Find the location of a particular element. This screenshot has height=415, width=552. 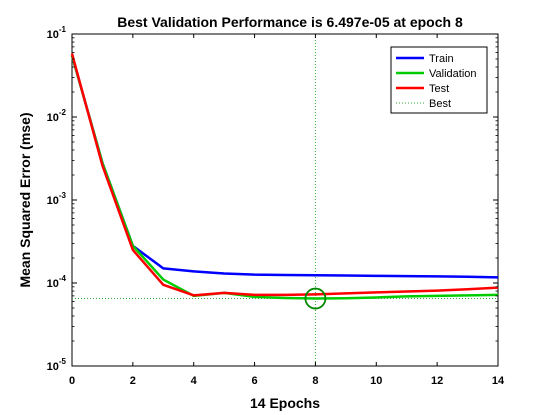

legend-label-train: Train is located at coordinates (441, 59).